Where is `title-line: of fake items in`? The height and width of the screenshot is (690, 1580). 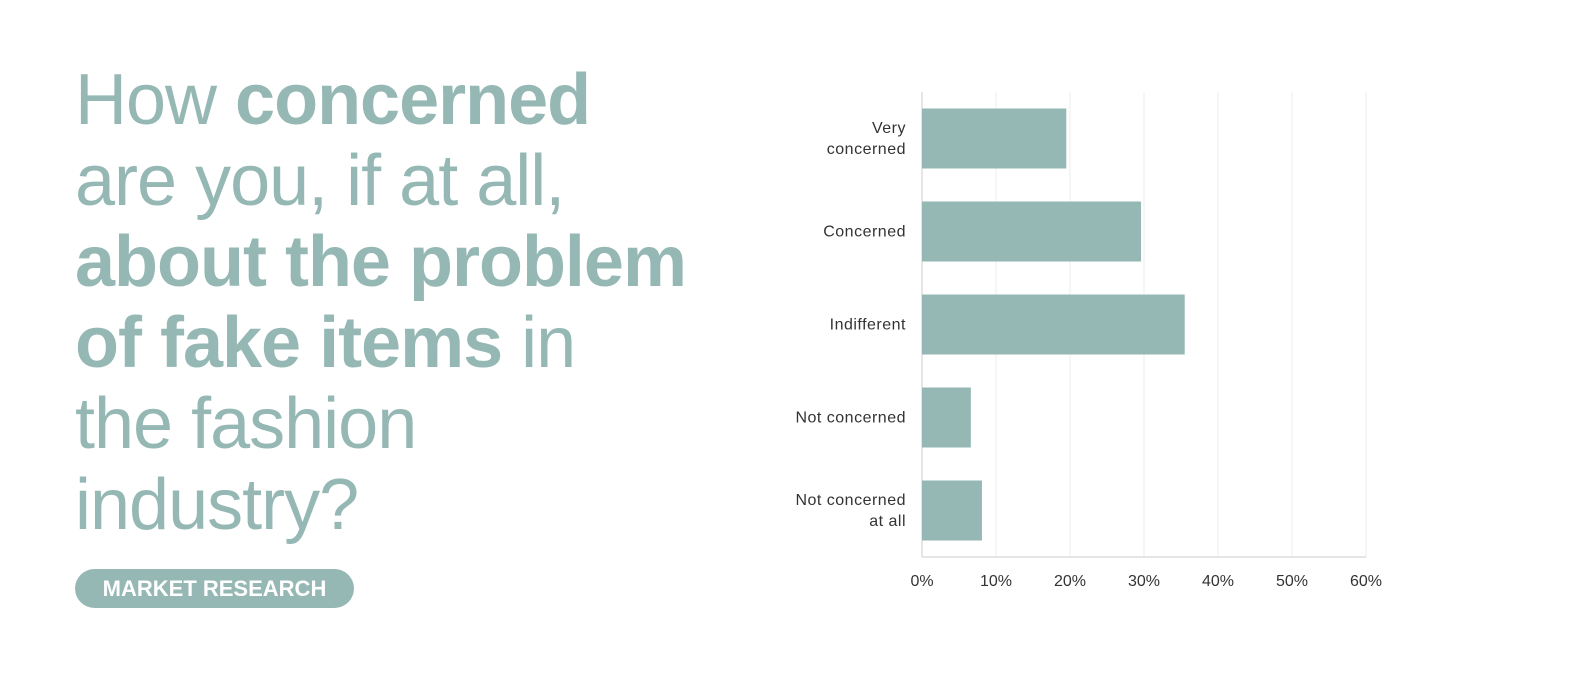 title-line: of fake items in is located at coordinates (380, 343).